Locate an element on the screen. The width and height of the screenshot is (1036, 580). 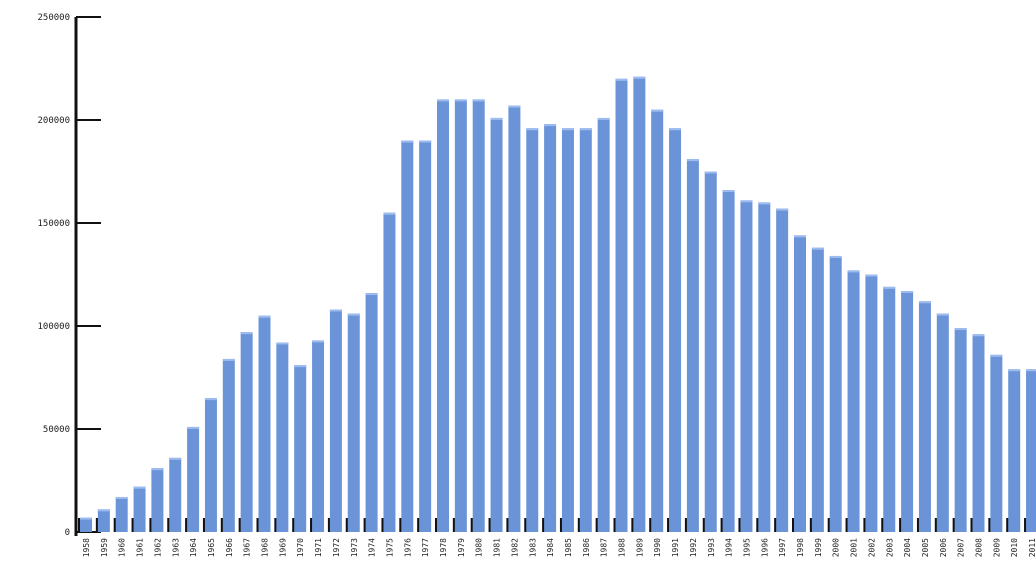
x-tick-label: 1974 is located at coordinates (372, 547).